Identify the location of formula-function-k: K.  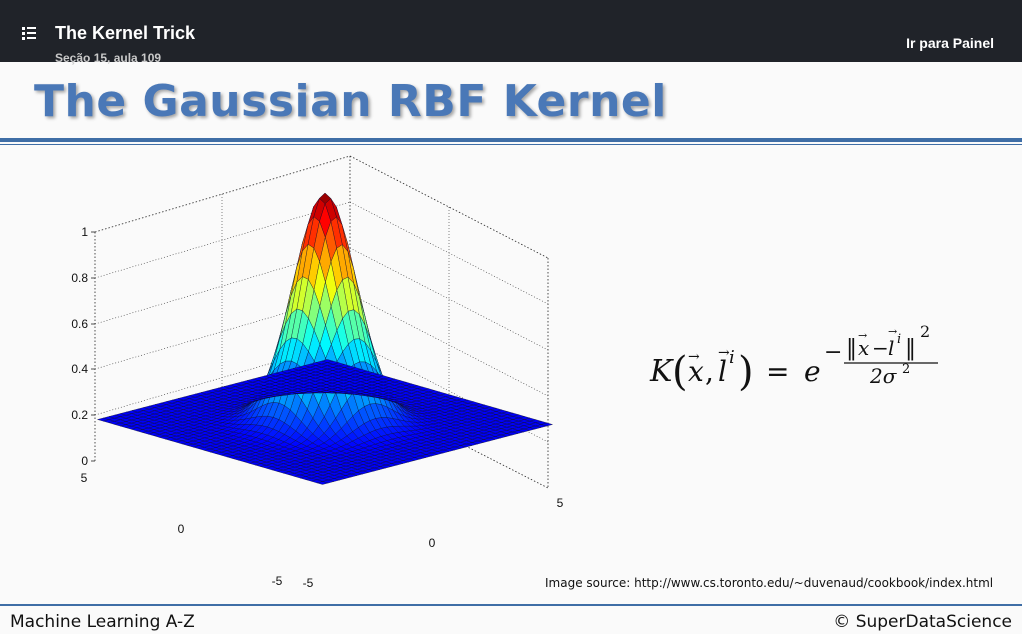
(661, 371).